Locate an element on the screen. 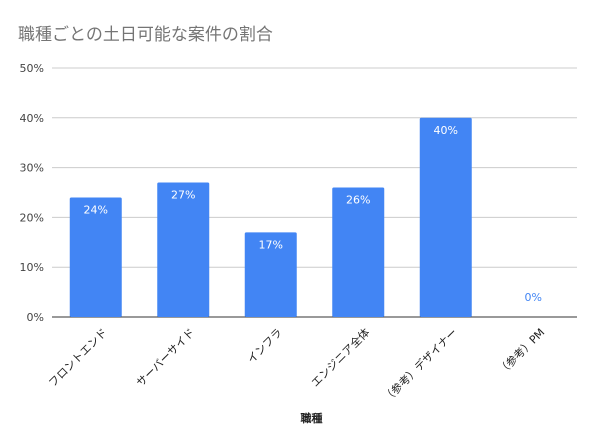  x-axis-title: 職種 is located at coordinates (312, 418).